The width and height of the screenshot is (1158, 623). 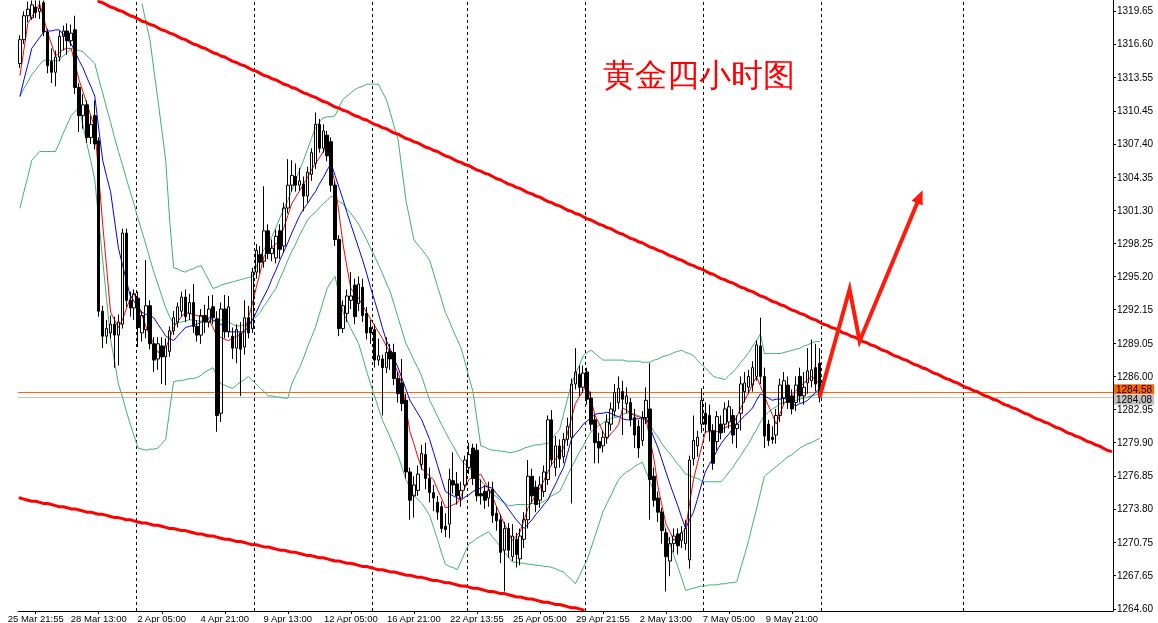 I want to click on y-tick-label: 1307.40, so click(x=1135, y=144).